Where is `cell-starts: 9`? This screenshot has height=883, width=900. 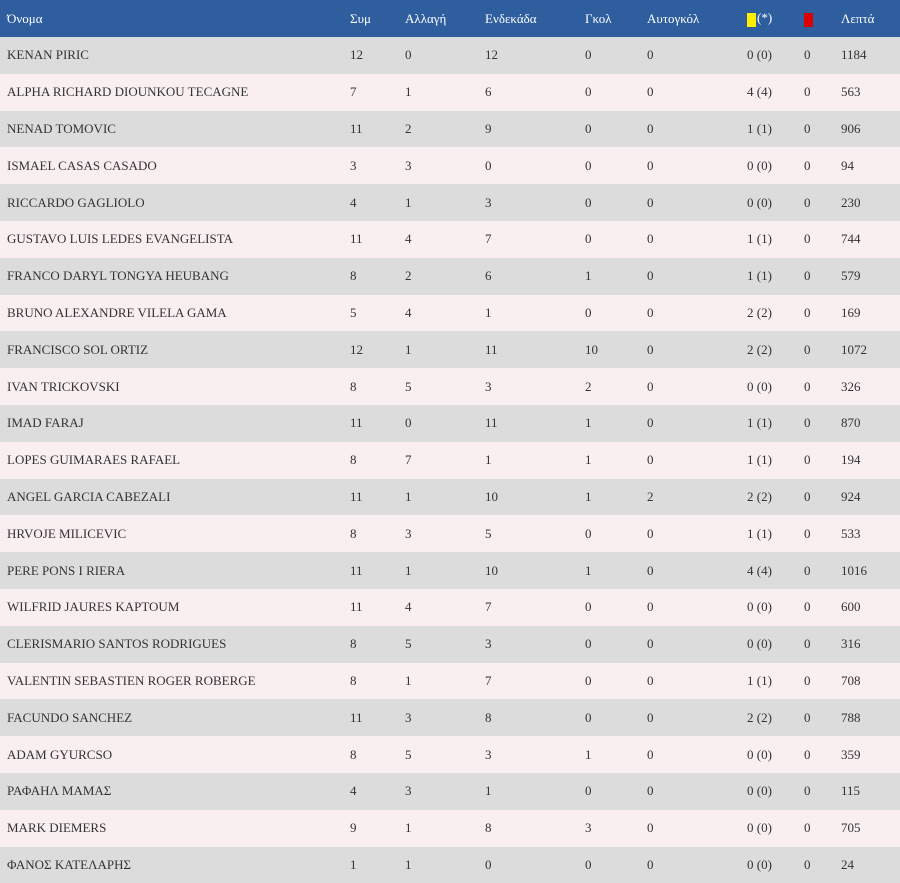
cell-starts: 9 is located at coordinates (488, 128).